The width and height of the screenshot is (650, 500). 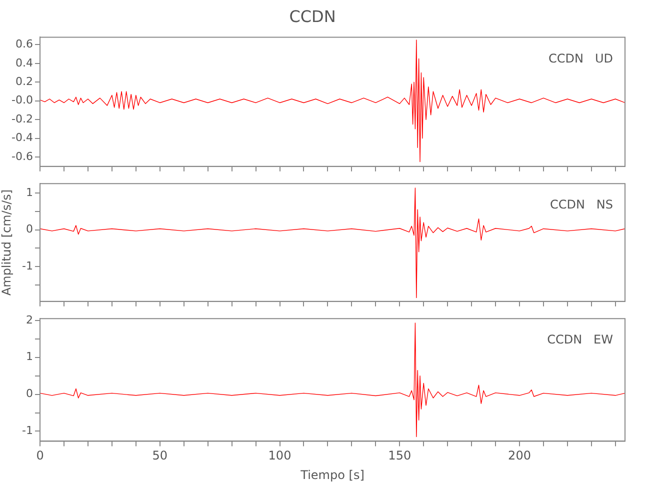 What do you see at coordinates (29, 319) in the screenshot?
I see `y-tick-label: 2` at bounding box center [29, 319].